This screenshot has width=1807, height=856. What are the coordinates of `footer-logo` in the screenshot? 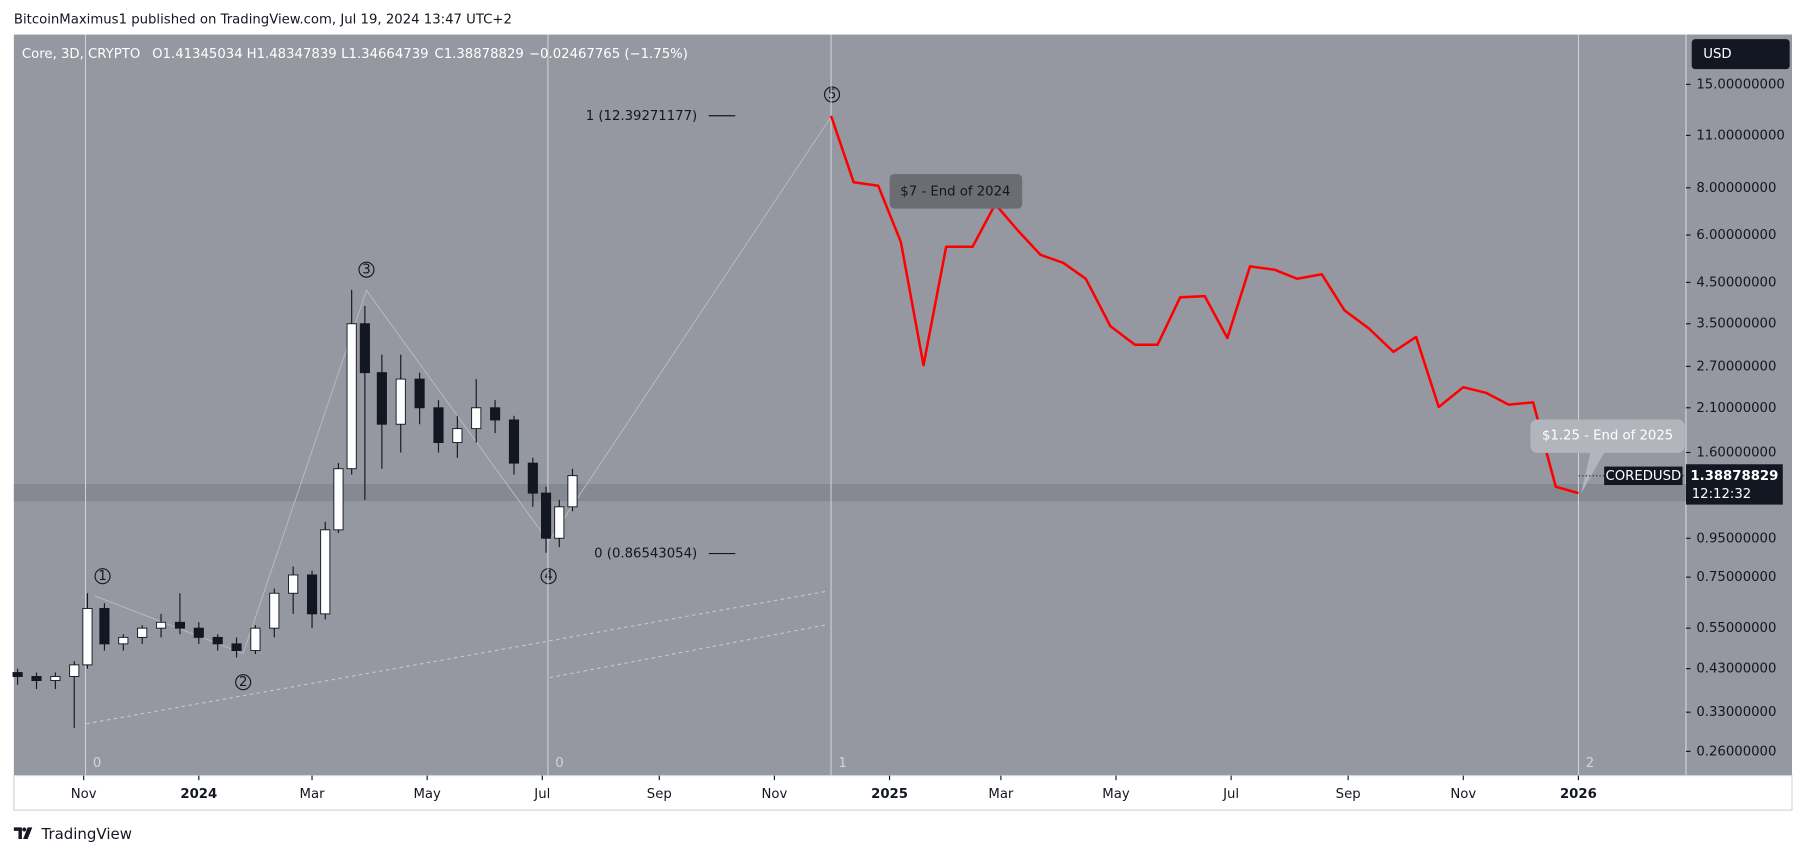 It's located at (23, 833).